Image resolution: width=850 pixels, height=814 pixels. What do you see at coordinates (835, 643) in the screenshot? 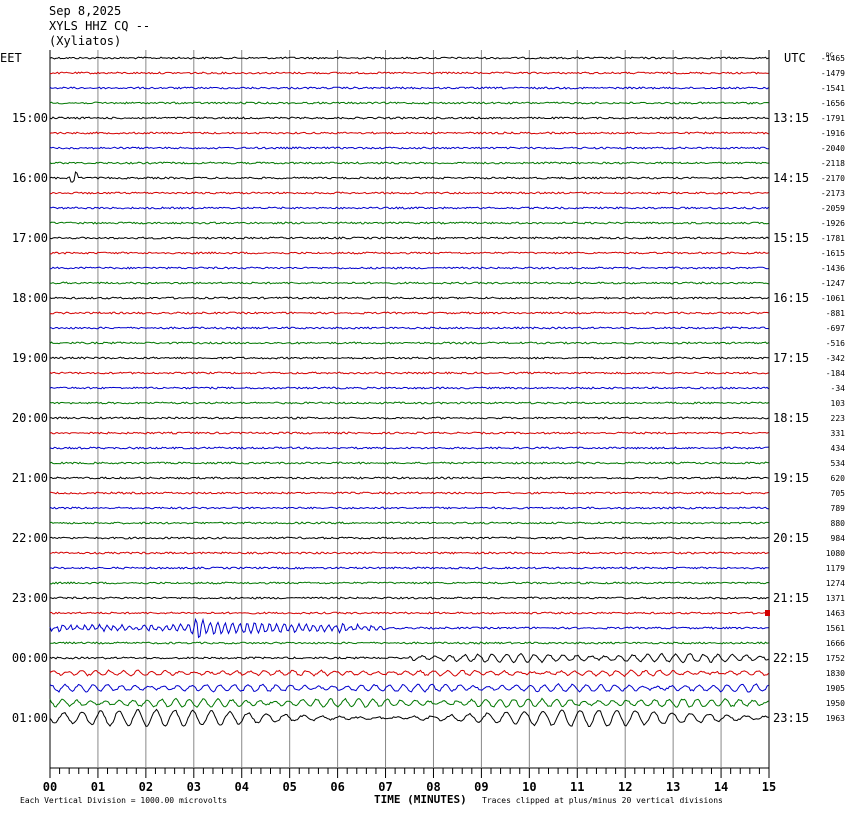
I see `dc-offset-label: 1666` at bounding box center [835, 643].